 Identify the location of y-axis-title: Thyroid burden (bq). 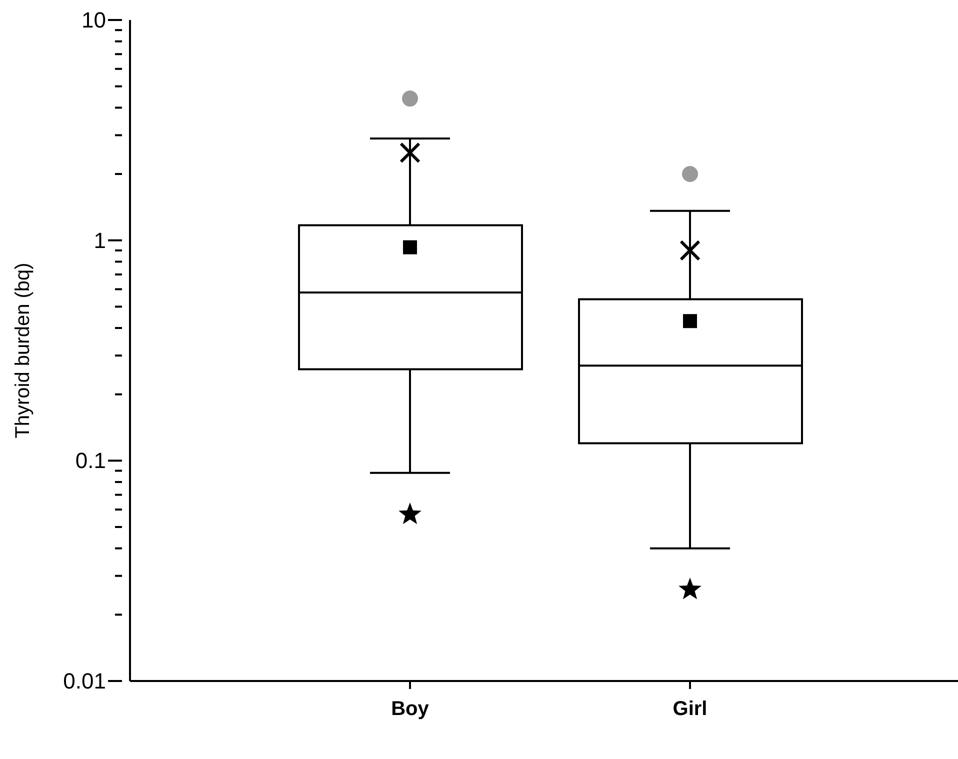
(23, 350).